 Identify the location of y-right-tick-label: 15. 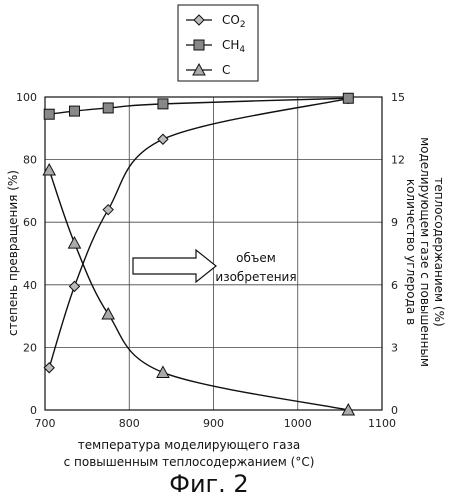
(398, 97).